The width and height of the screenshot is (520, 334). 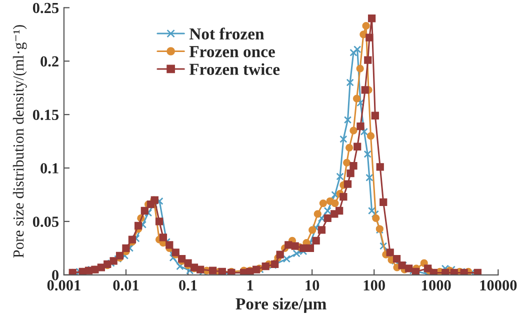 What do you see at coordinates (55, 275) in the screenshot?
I see `y-tick-label: 0` at bounding box center [55, 275].